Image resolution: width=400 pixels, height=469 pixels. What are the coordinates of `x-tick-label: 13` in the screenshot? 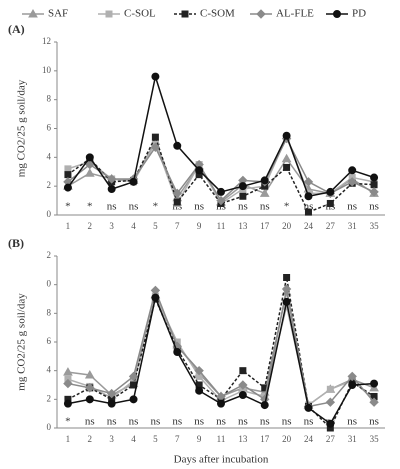 It's located at (243, 439).